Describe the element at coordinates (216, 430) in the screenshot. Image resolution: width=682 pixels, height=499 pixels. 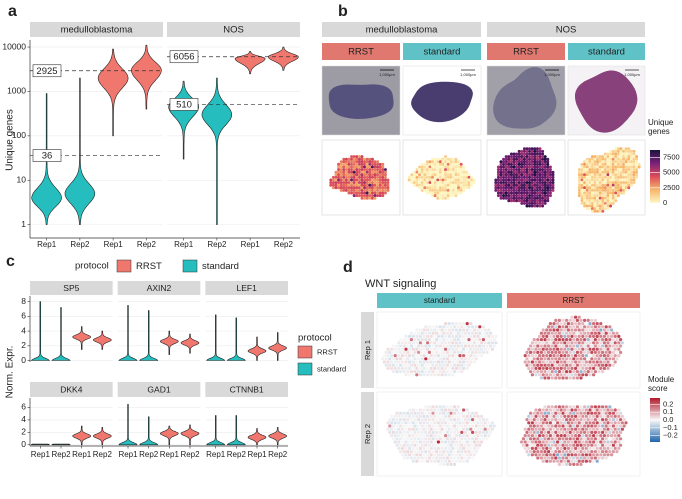
I see `violin` at that location.